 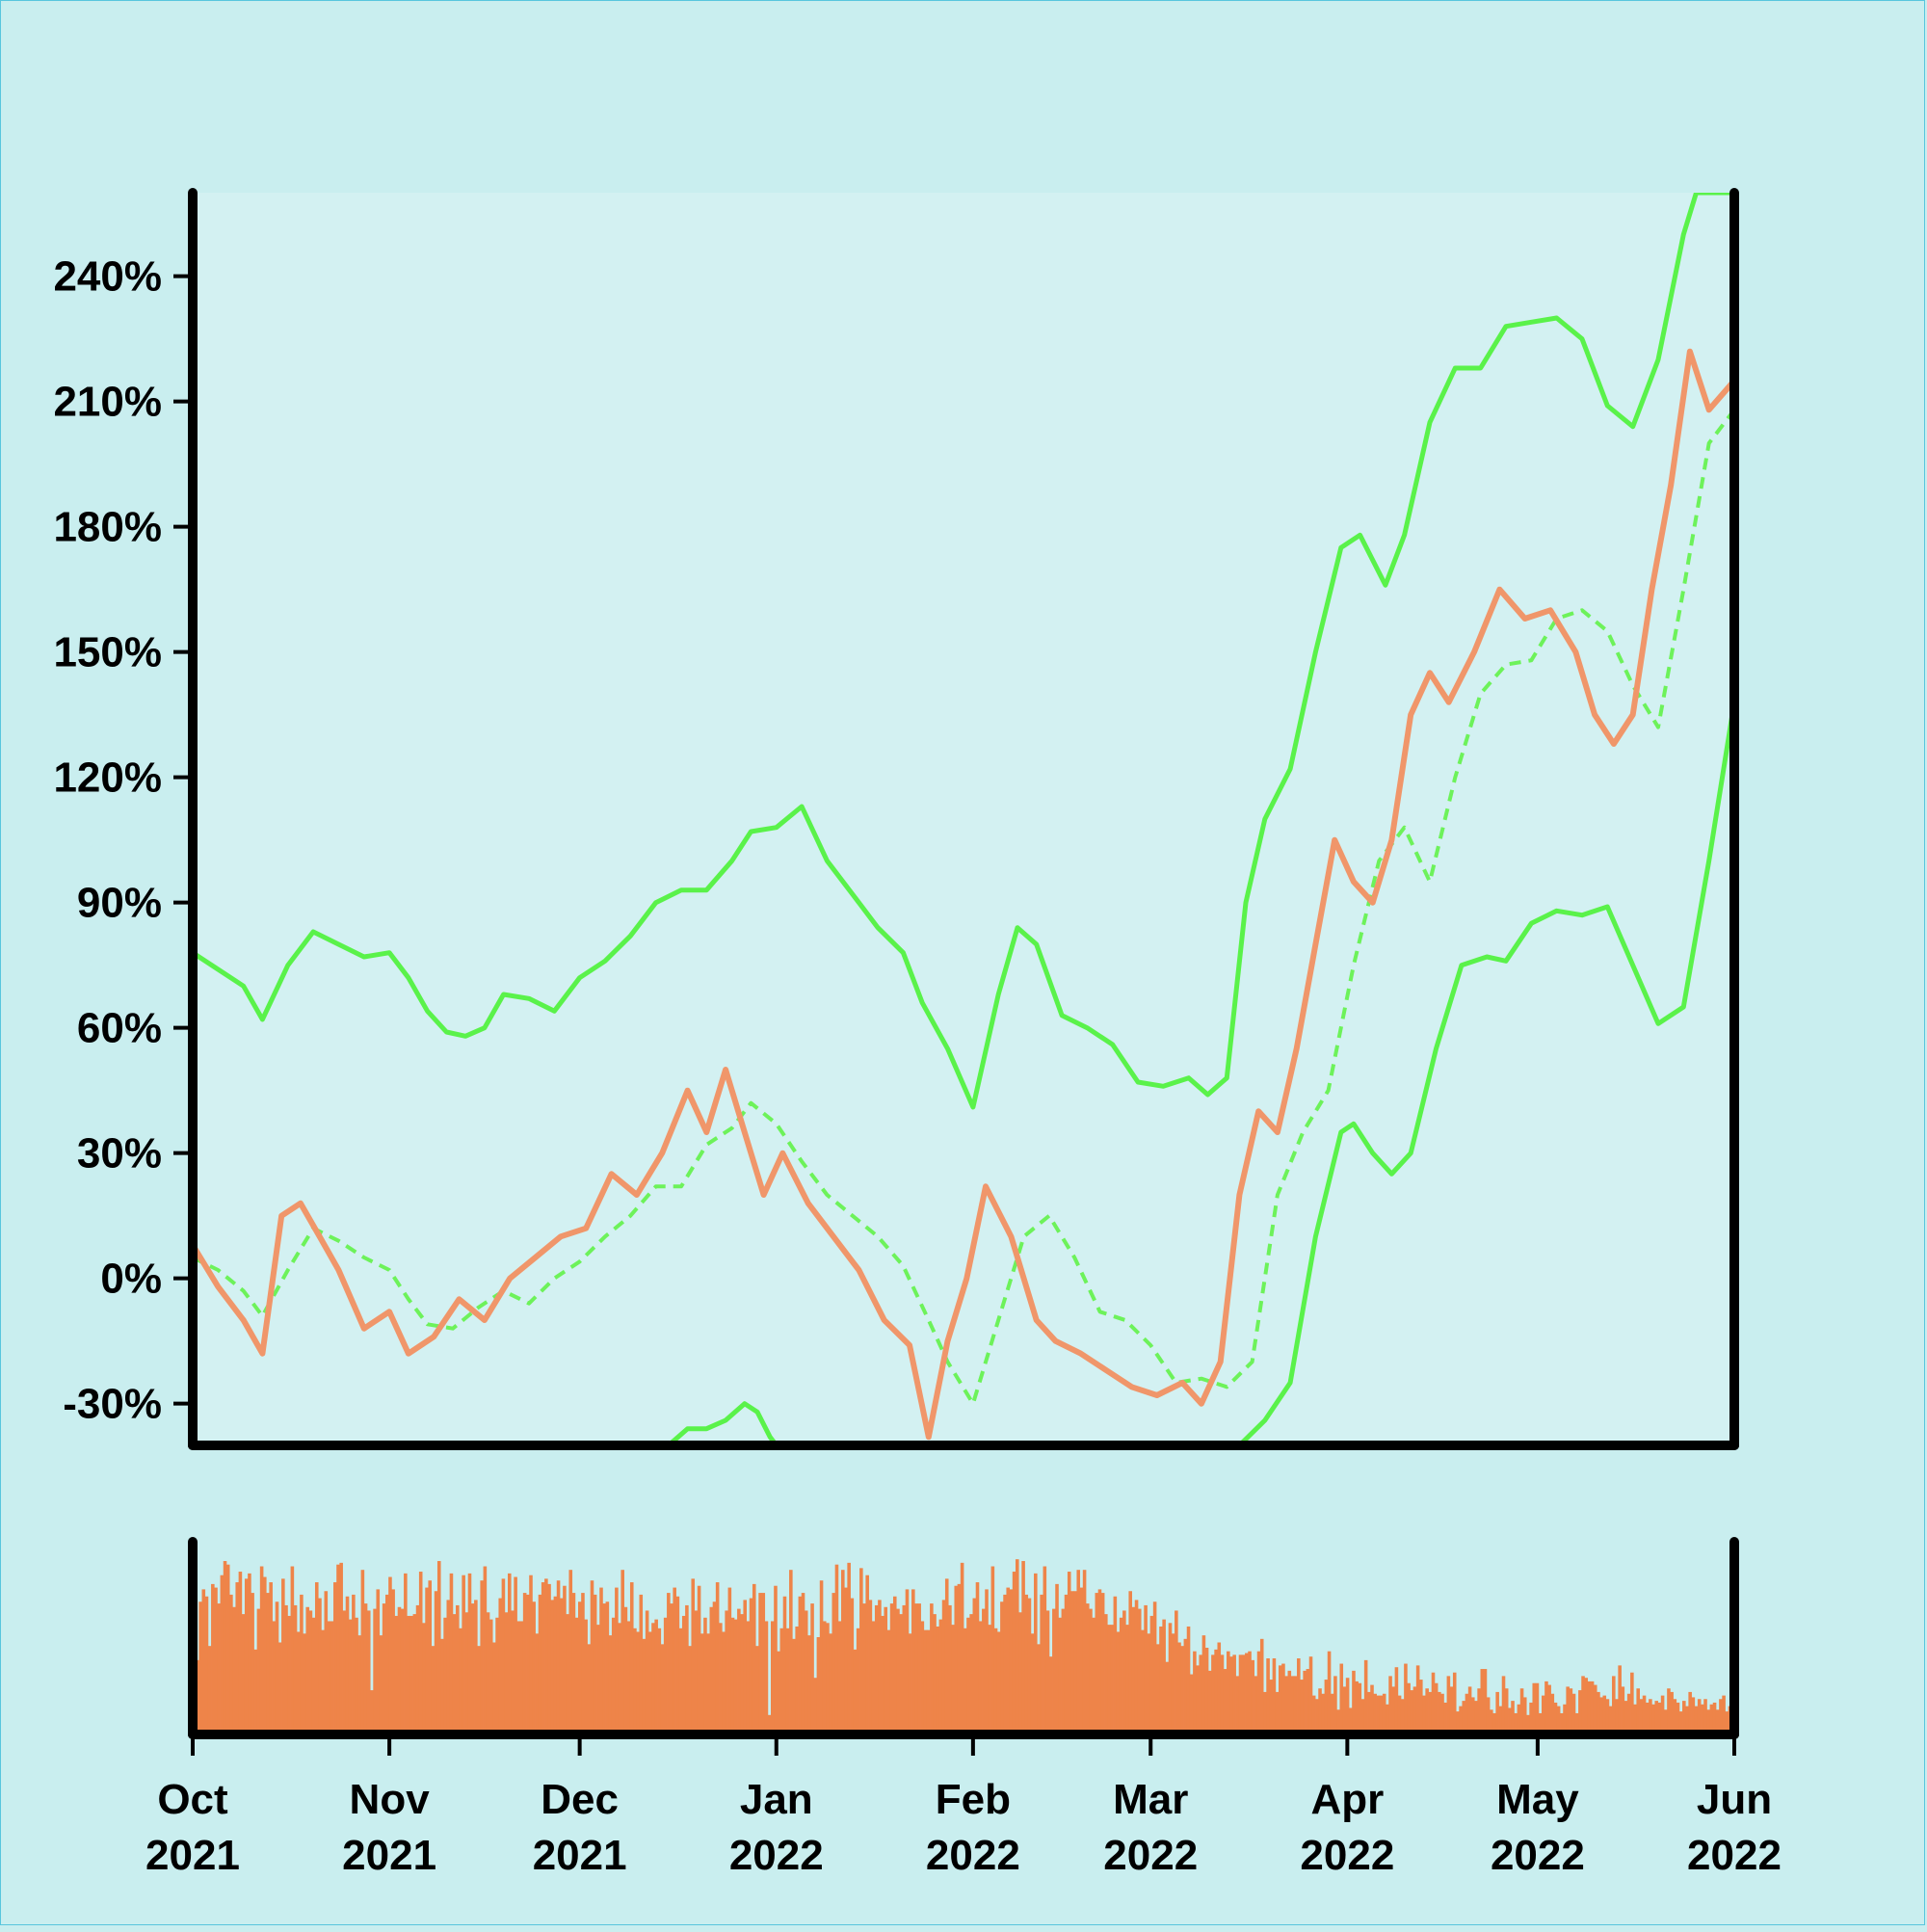 What do you see at coordinates (120, 903) in the screenshot?
I see `y-tick-label: 90%` at bounding box center [120, 903].